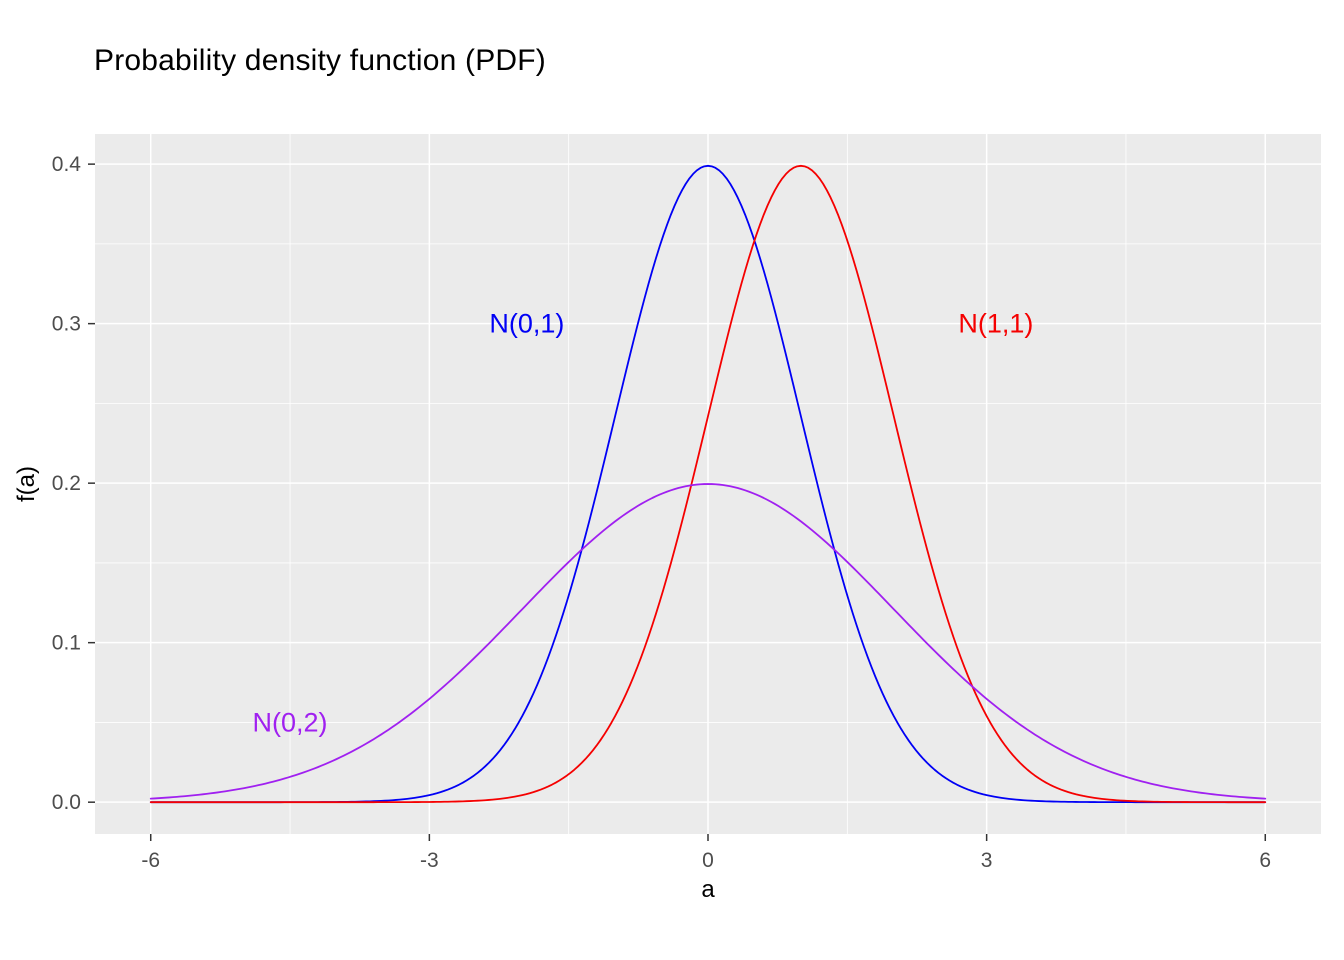 Image resolution: width=1344 pixels, height=960 pixels. I want to click on x-tick-label: -3, so click(429, 860).